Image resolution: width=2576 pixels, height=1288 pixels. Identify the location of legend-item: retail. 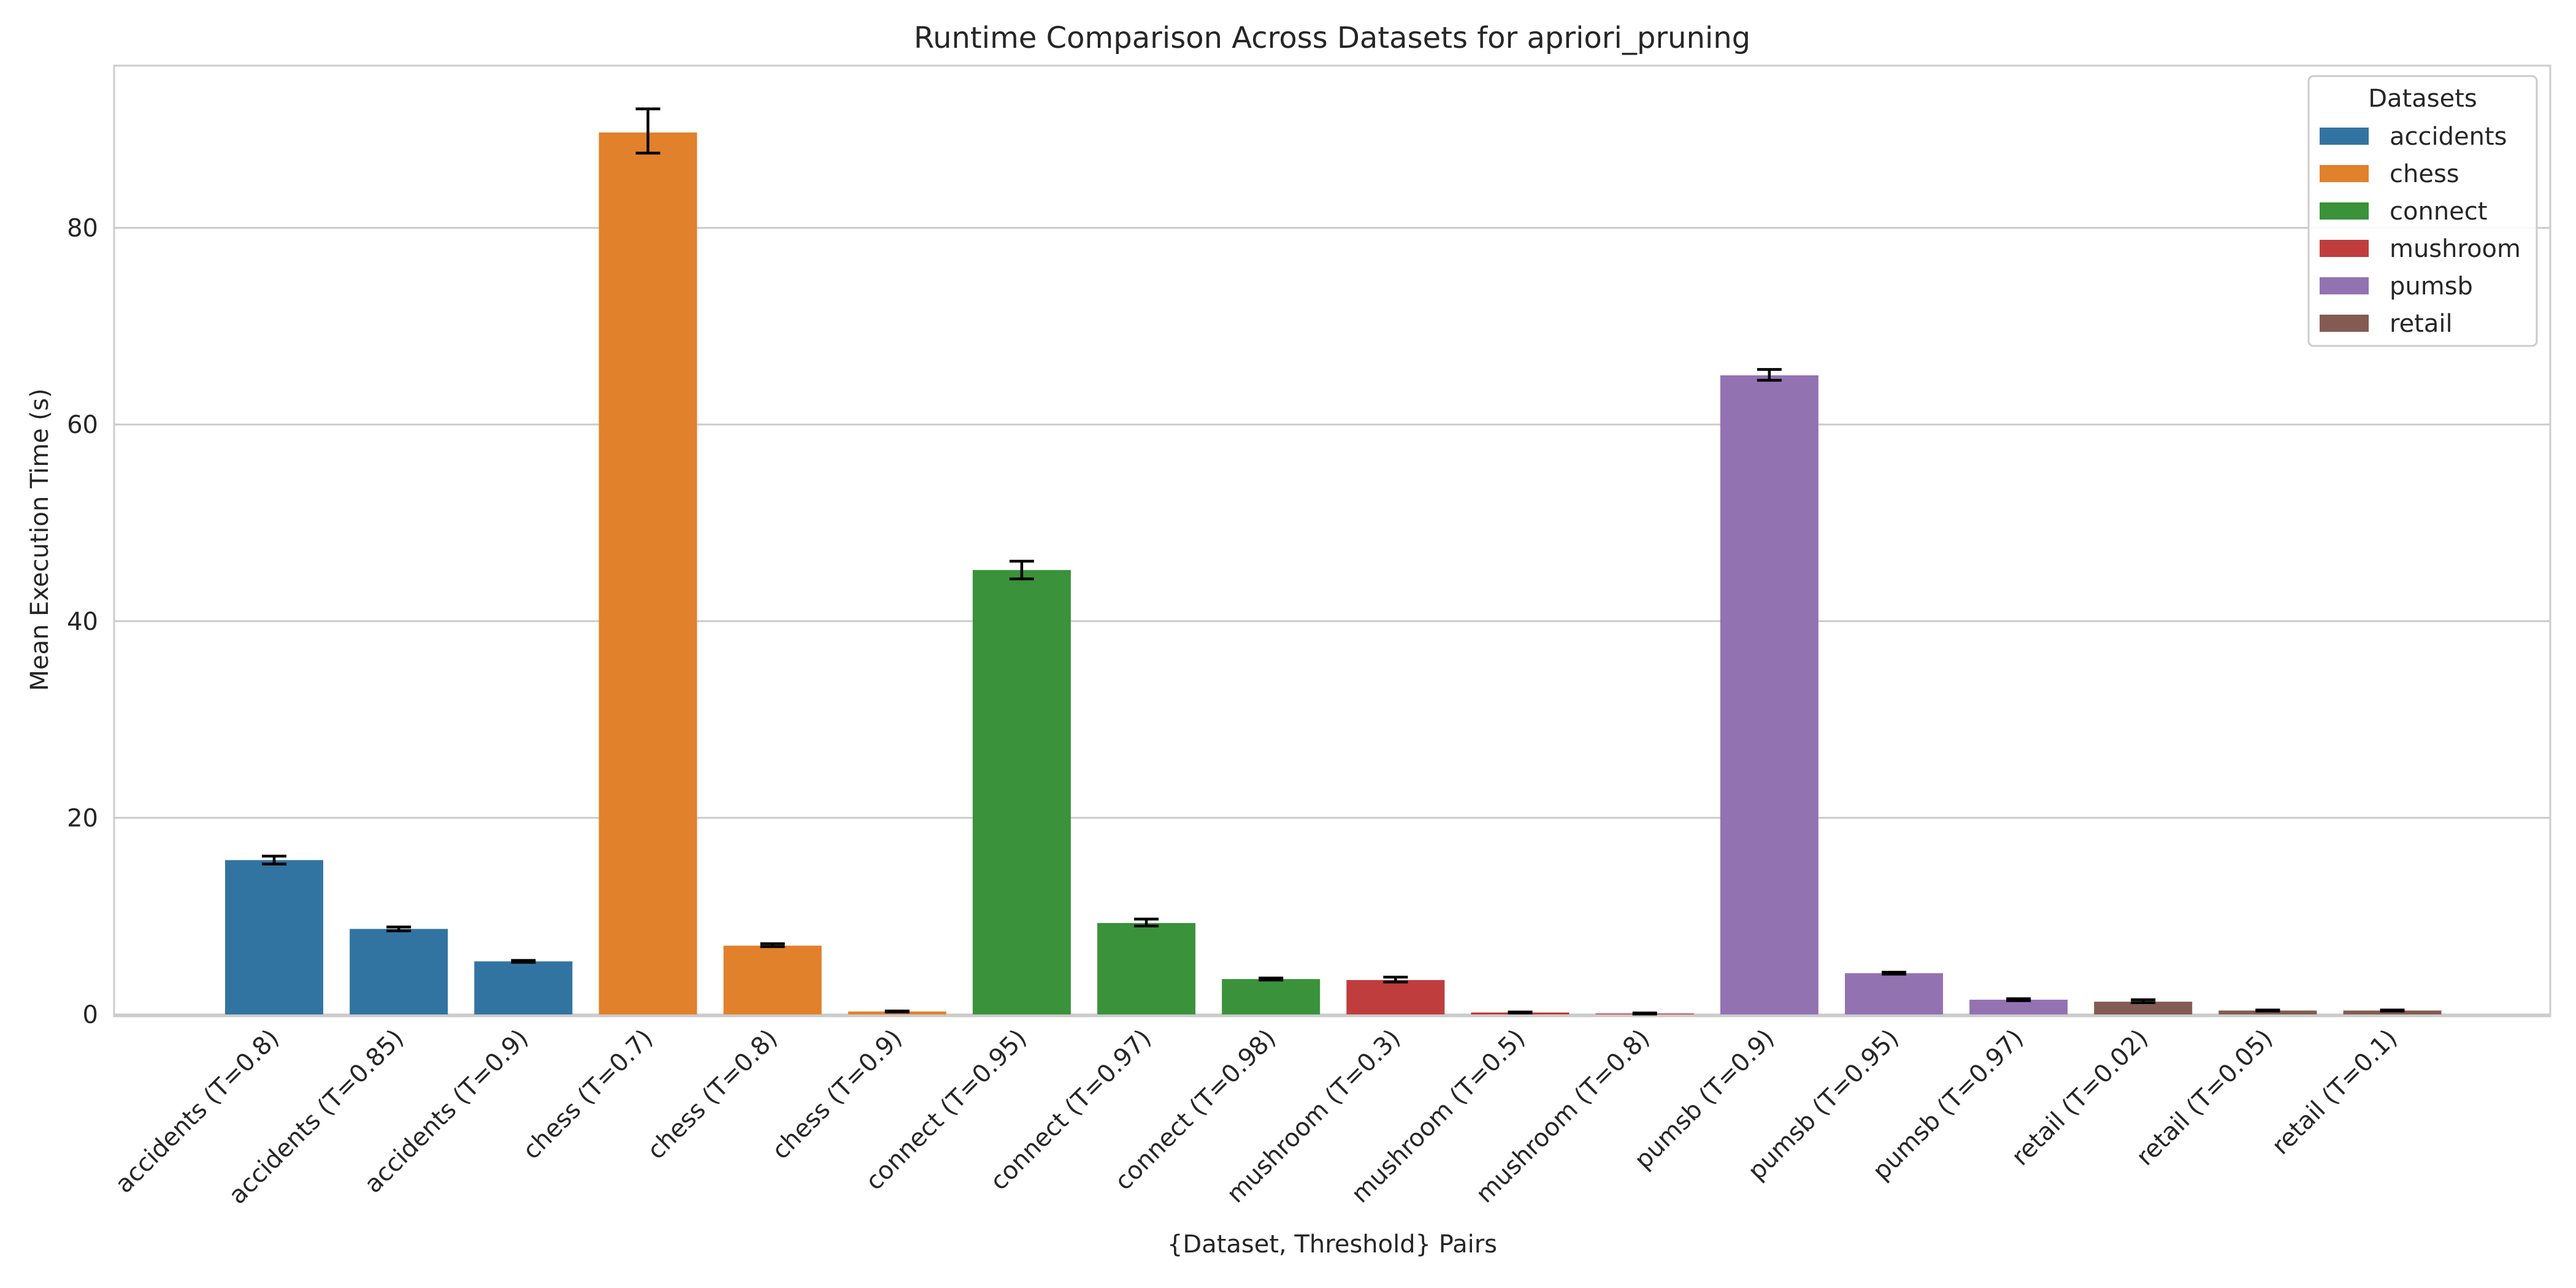
(2386, 324).